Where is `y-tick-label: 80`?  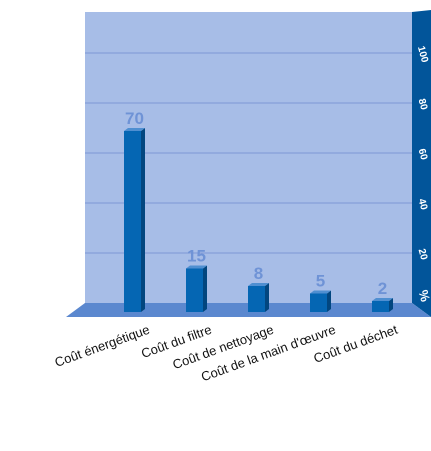
y-tick-label: 80 is located at coordinates (423, 105).